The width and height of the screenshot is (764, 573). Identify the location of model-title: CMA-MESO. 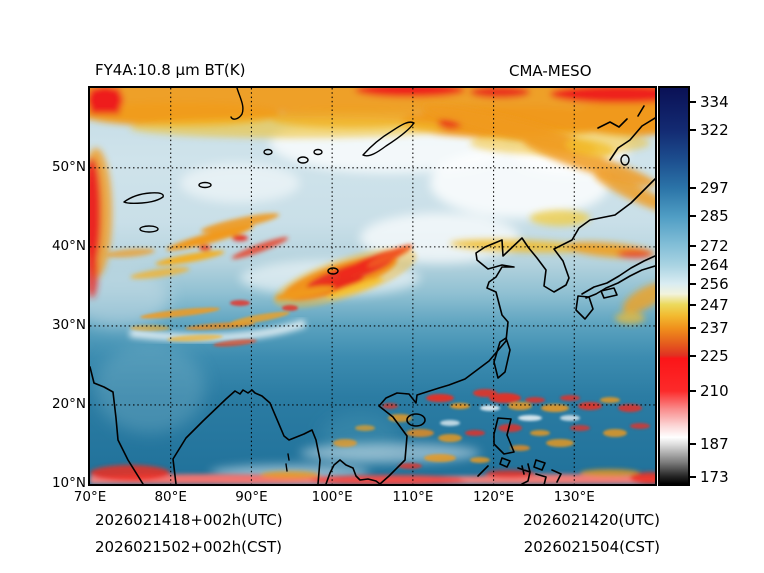
(550, 71).